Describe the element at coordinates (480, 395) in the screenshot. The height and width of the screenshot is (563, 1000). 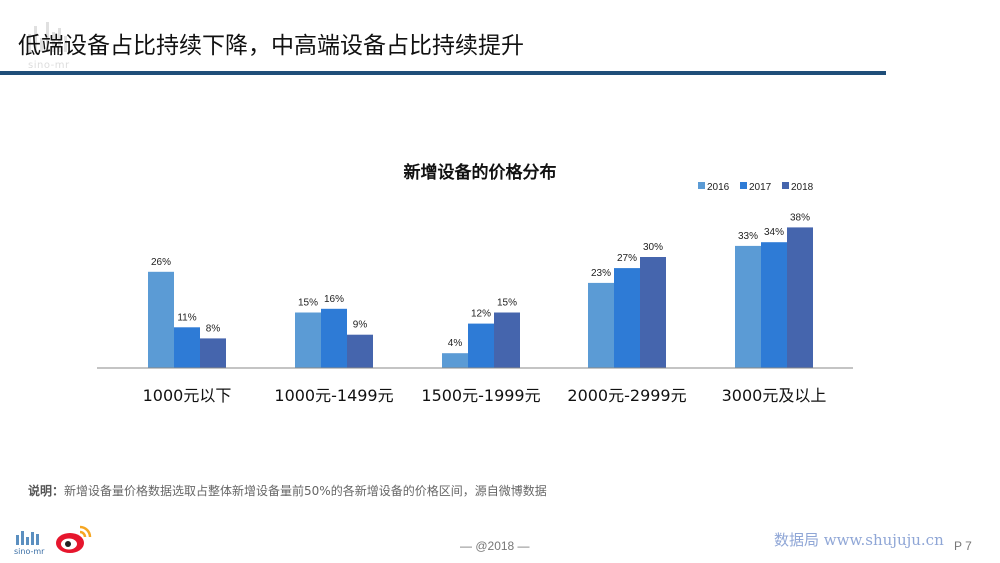
I see `category-label-2: 1500元-1999元` at that location.